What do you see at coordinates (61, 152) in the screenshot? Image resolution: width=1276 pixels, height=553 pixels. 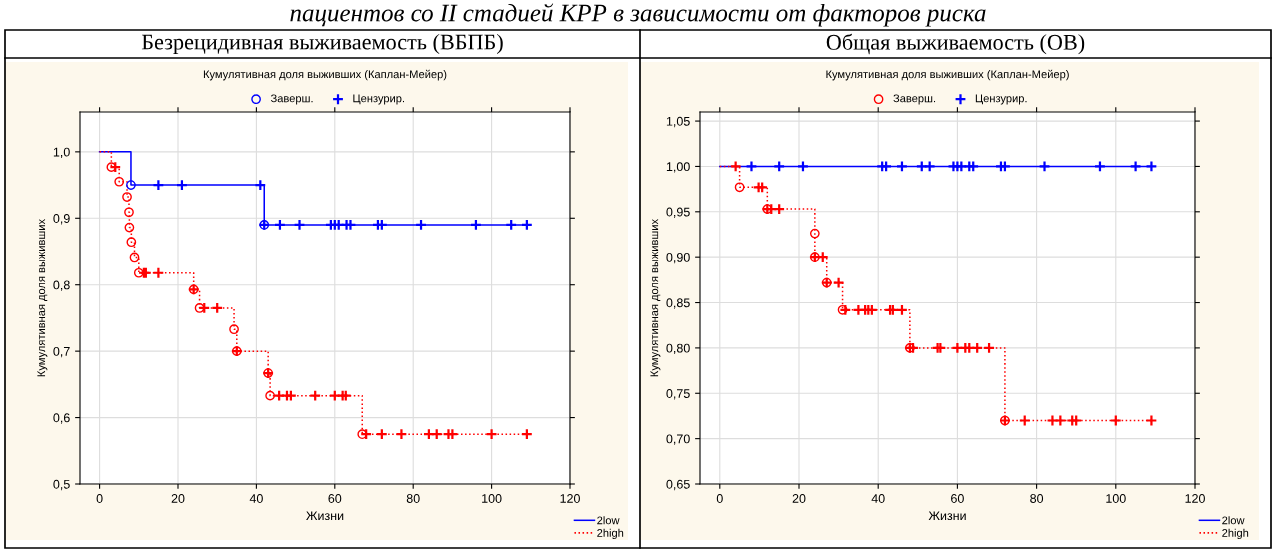 I see `y-tick-label: 1,0` at bounding box center [61, 152].